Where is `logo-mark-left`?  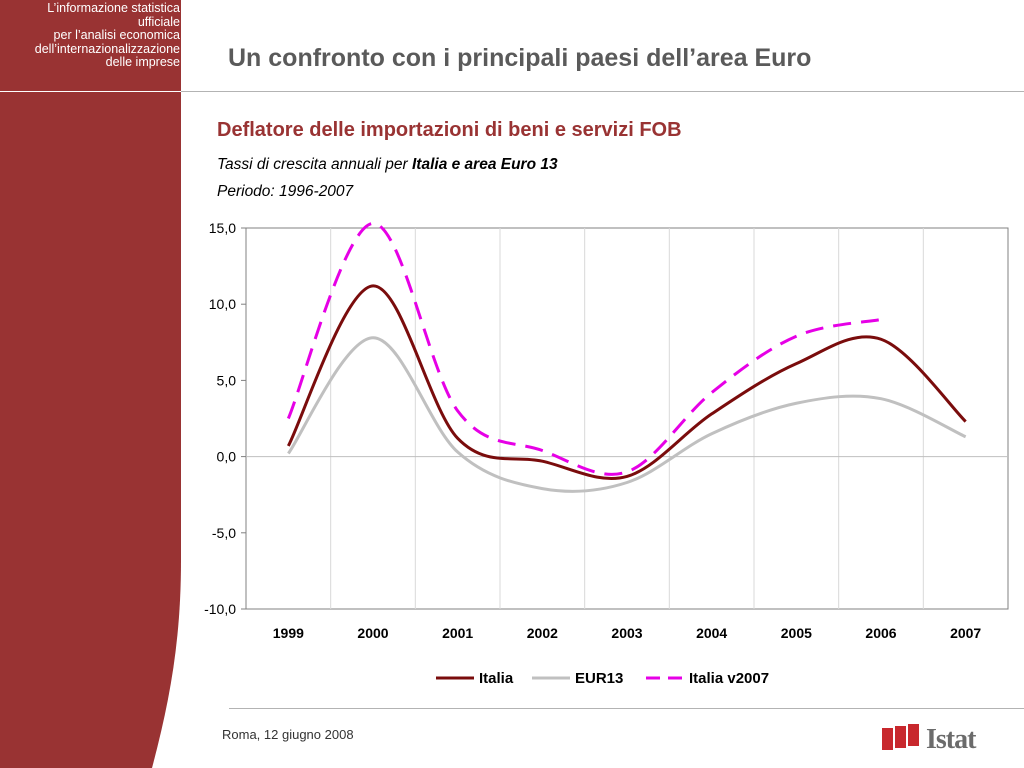 logo-mark-left is located at coordinates (887, 739).